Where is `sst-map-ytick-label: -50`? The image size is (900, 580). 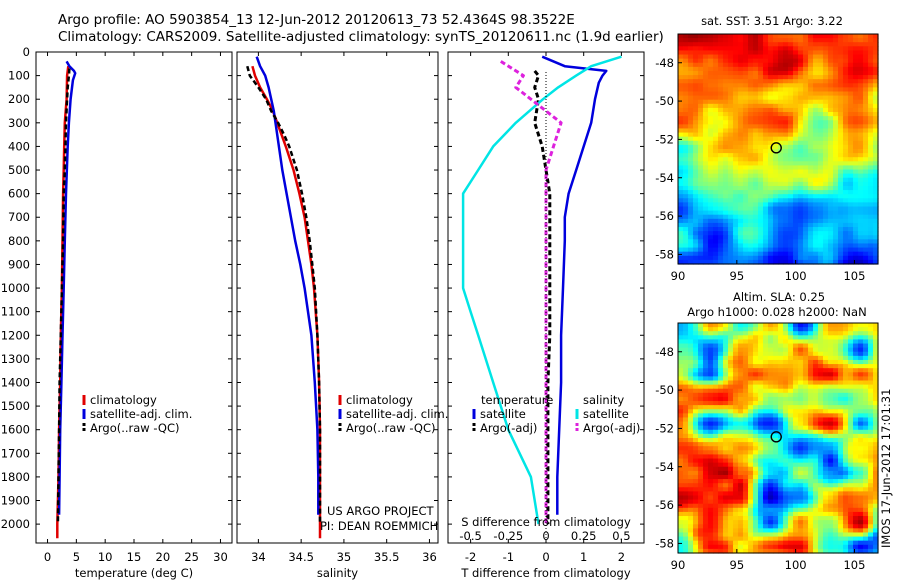
sst-map-ytick-label: -50 is located at coordinates (664, 101).